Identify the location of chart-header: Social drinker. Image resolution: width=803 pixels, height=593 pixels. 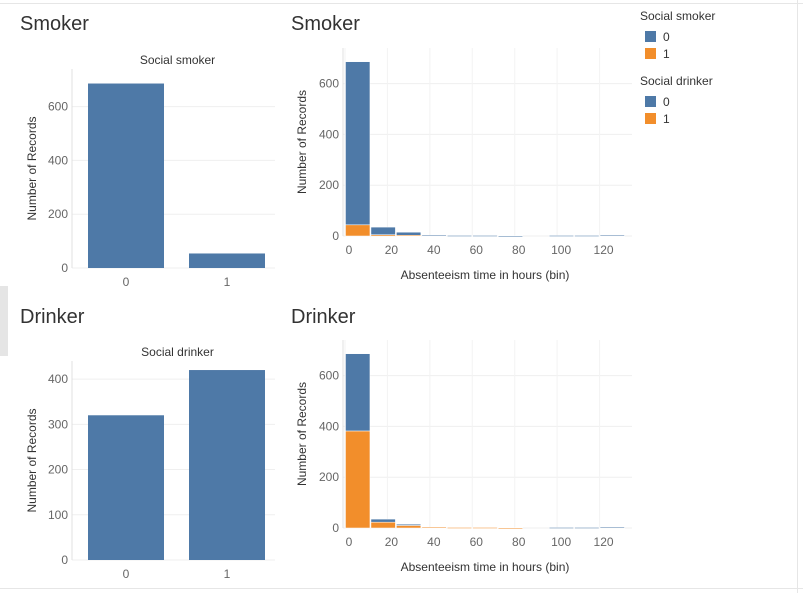
(177, 352).